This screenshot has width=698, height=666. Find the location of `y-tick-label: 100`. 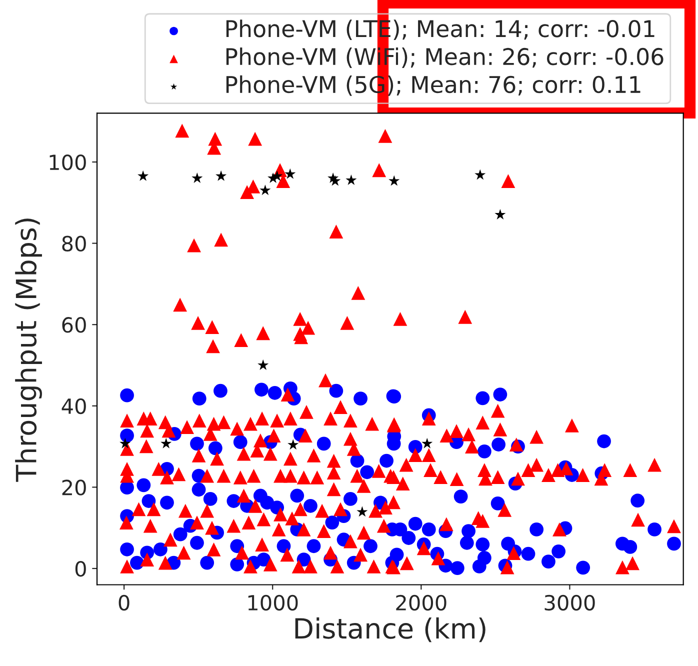

y-tick-label: 100 is located at coordinates (68, 162).